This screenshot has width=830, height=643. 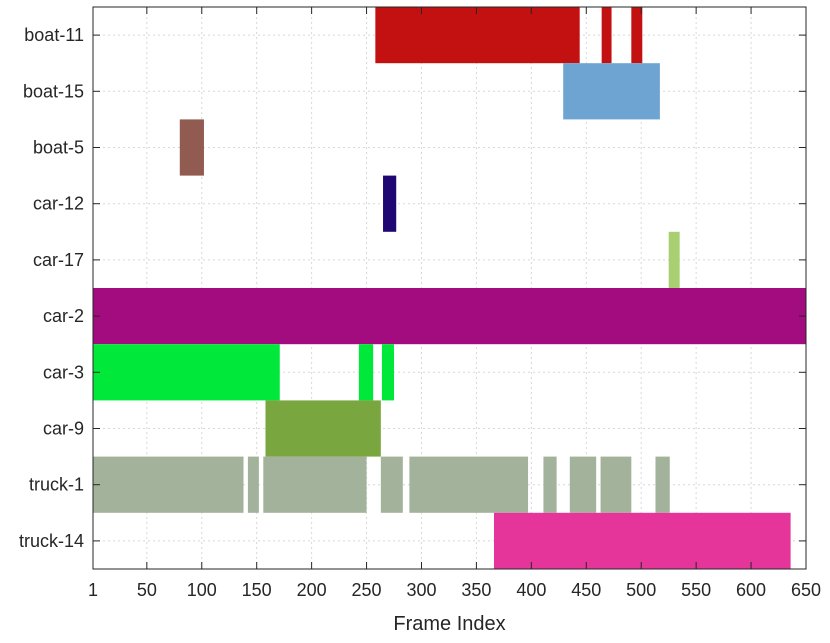 What do you see at coordinates (58, 260) in the screenshot?
I see `y-tick-label: car-17` at bounding box center [58, 260].